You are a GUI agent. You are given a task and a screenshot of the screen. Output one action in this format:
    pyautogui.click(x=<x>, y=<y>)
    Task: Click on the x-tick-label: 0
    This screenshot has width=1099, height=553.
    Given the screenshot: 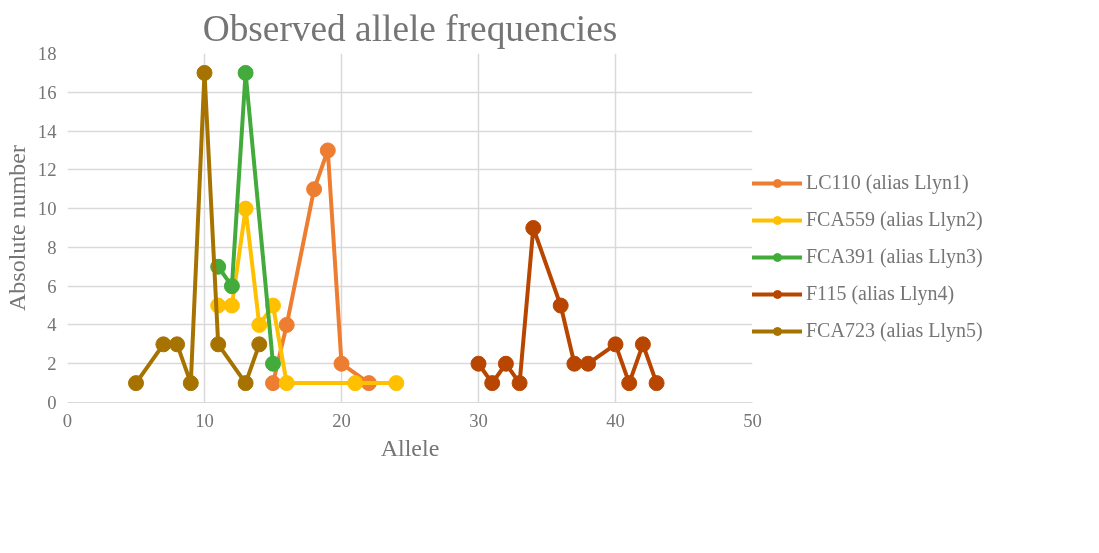 What is the action you would take?
    pyautogui.click(x=67, y=420)
    